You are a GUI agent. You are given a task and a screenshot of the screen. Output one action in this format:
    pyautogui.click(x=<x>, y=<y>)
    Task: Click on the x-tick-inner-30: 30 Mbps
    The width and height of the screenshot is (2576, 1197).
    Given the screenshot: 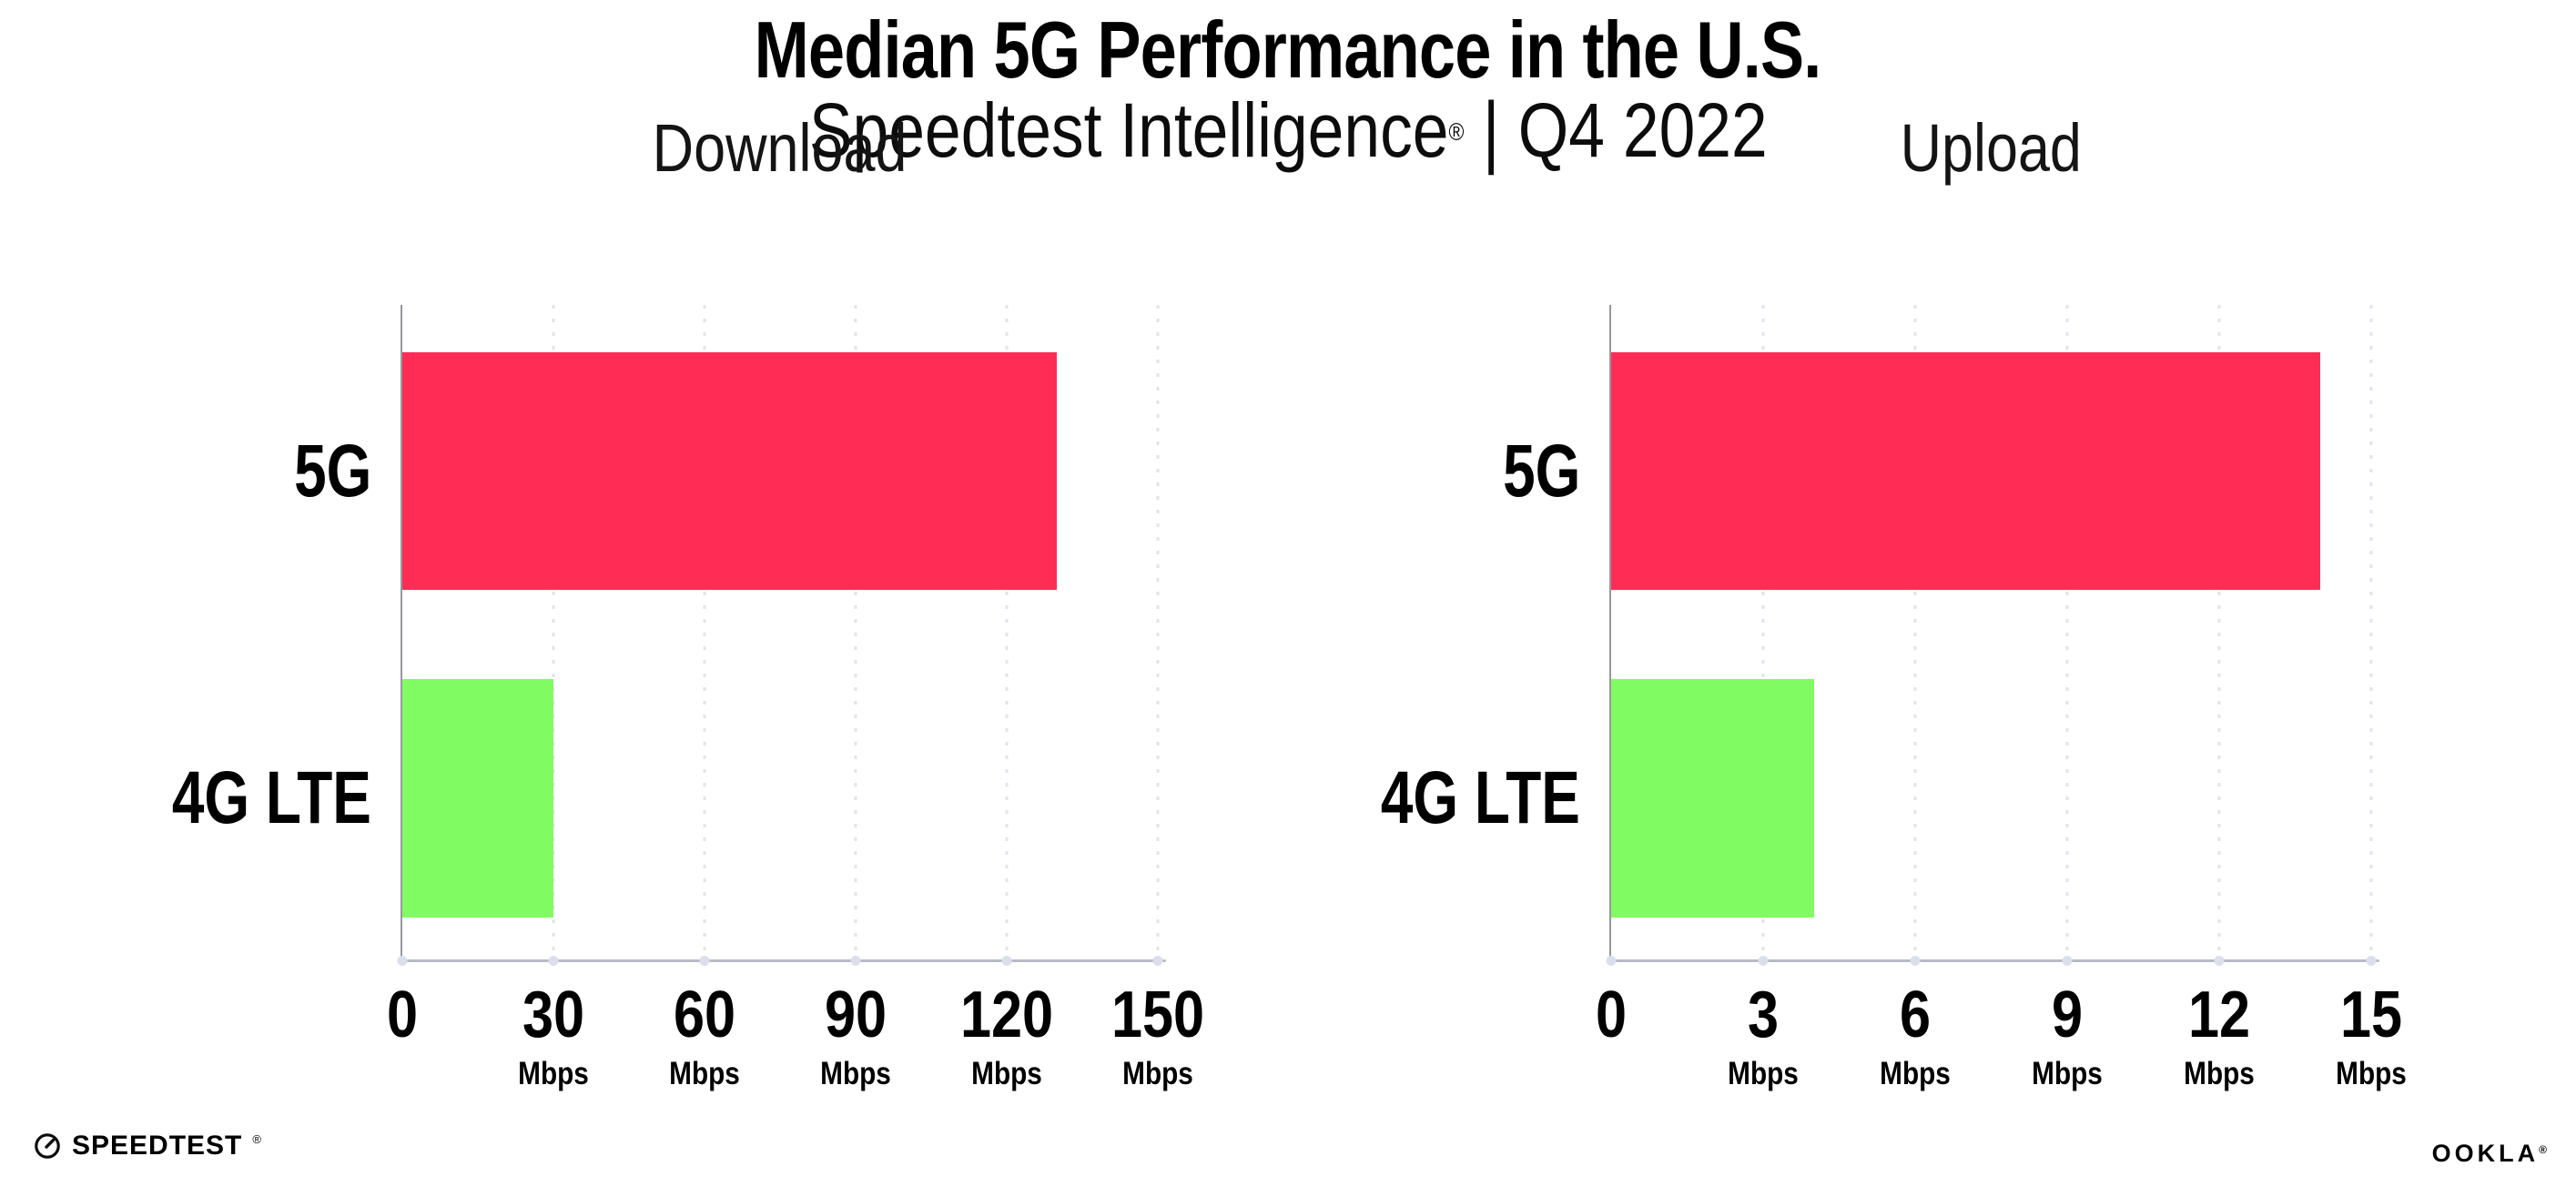 What is the action you would take?
    pyautogui.click(x=553, y=1036)
    